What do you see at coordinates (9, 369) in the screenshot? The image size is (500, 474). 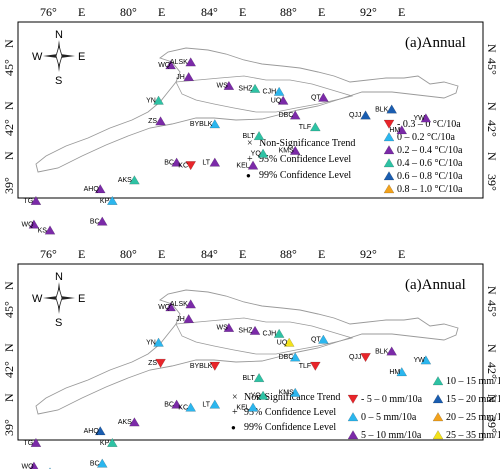 I see `lat-tick-label: 42°` at bounding box center [9, 369].